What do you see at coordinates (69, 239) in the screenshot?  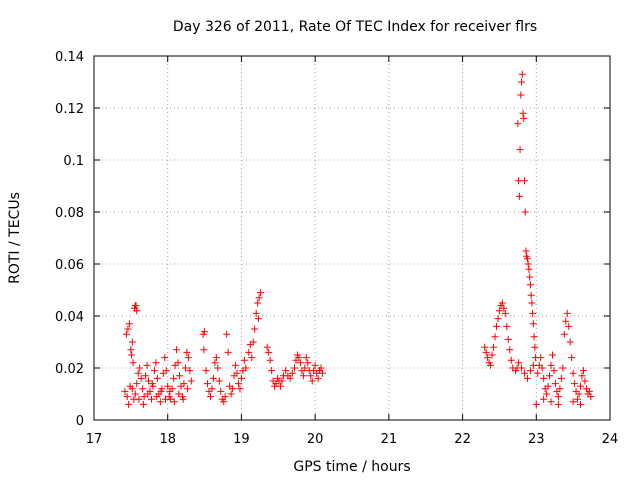 I see `y-tick-labels: 0 0.02 0.04 0.06 0.08 0.1 0.12 0.14` at bounding box center [69, 239].